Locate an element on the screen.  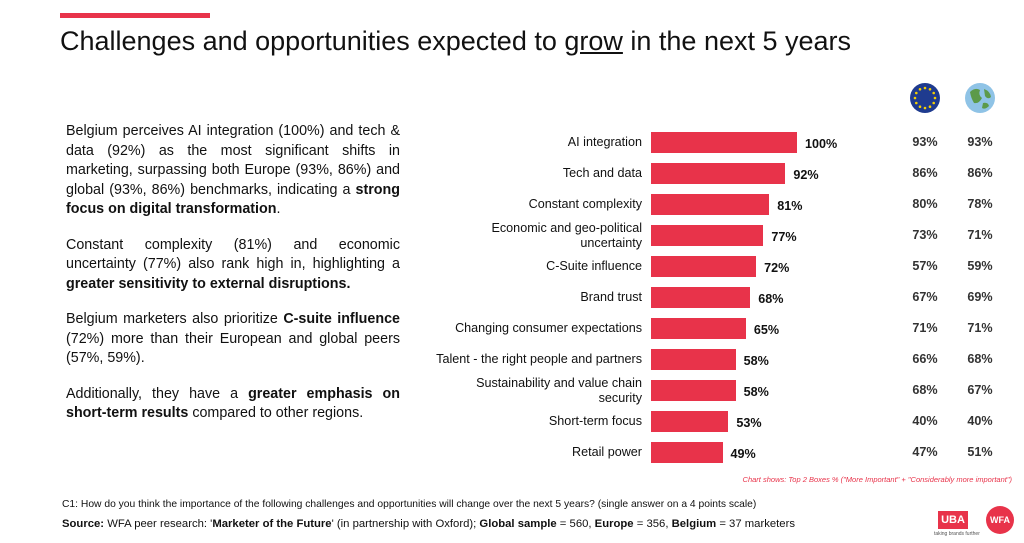
text-segment: Belgium marketers also prioritize is located at coordinates (175, 319).